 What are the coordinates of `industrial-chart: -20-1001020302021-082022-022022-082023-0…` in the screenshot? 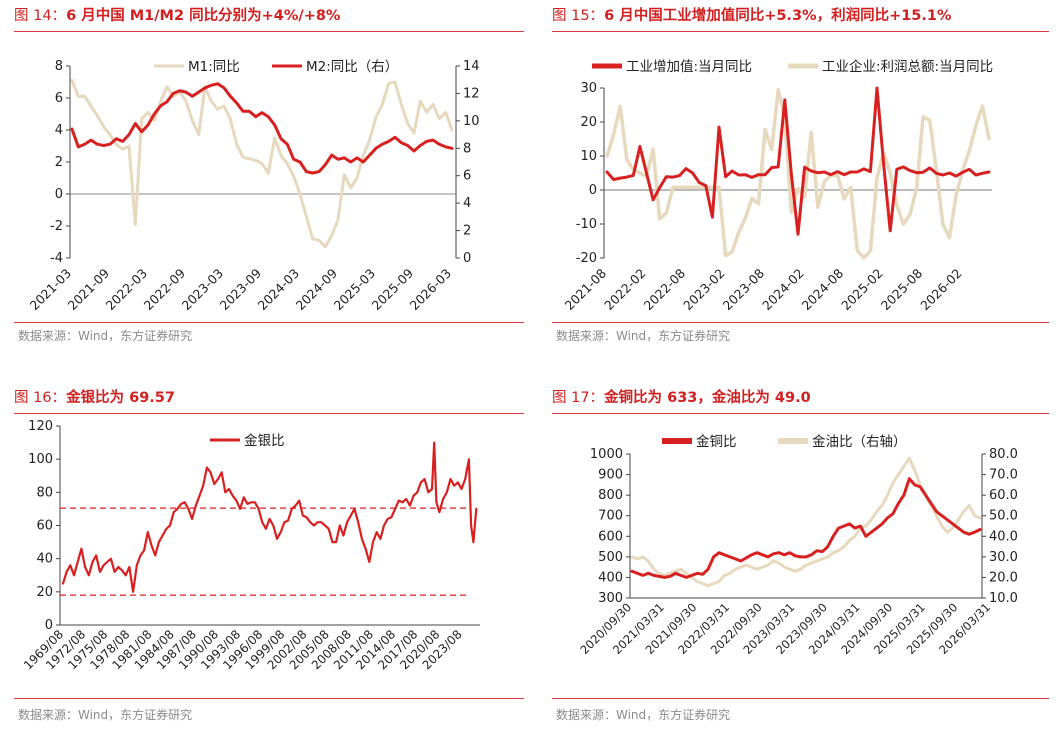 It's located at (778, 186).